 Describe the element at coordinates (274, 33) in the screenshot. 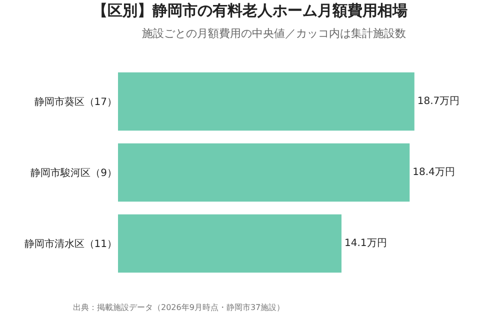

I see `chart-subtitle: 施設ごとの月額費用の中央値／カッコ内は集計施設数` at that location.